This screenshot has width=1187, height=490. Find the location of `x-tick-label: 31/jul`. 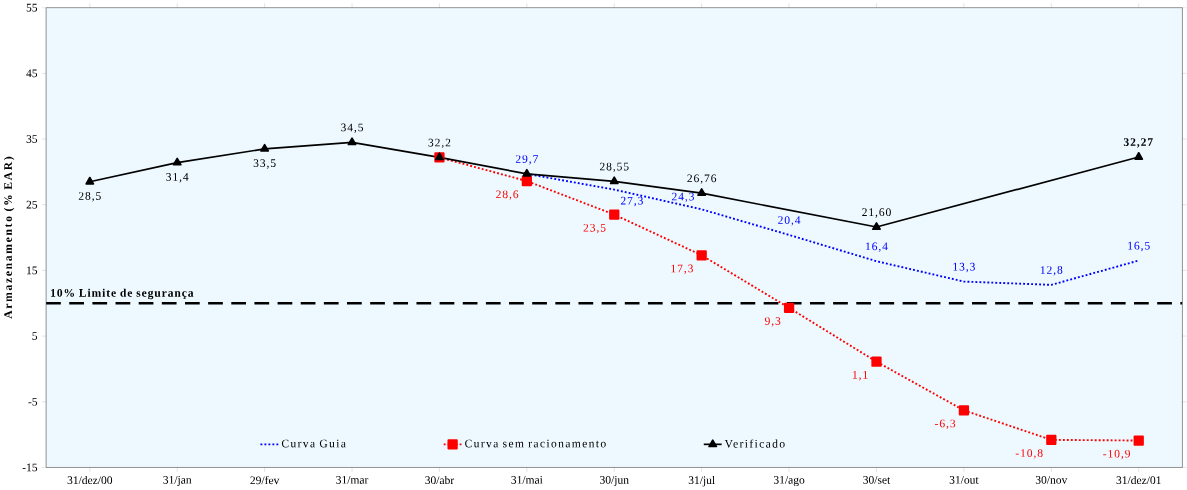

x-tick-label: 31/jul is located at coordinates (701, 481).